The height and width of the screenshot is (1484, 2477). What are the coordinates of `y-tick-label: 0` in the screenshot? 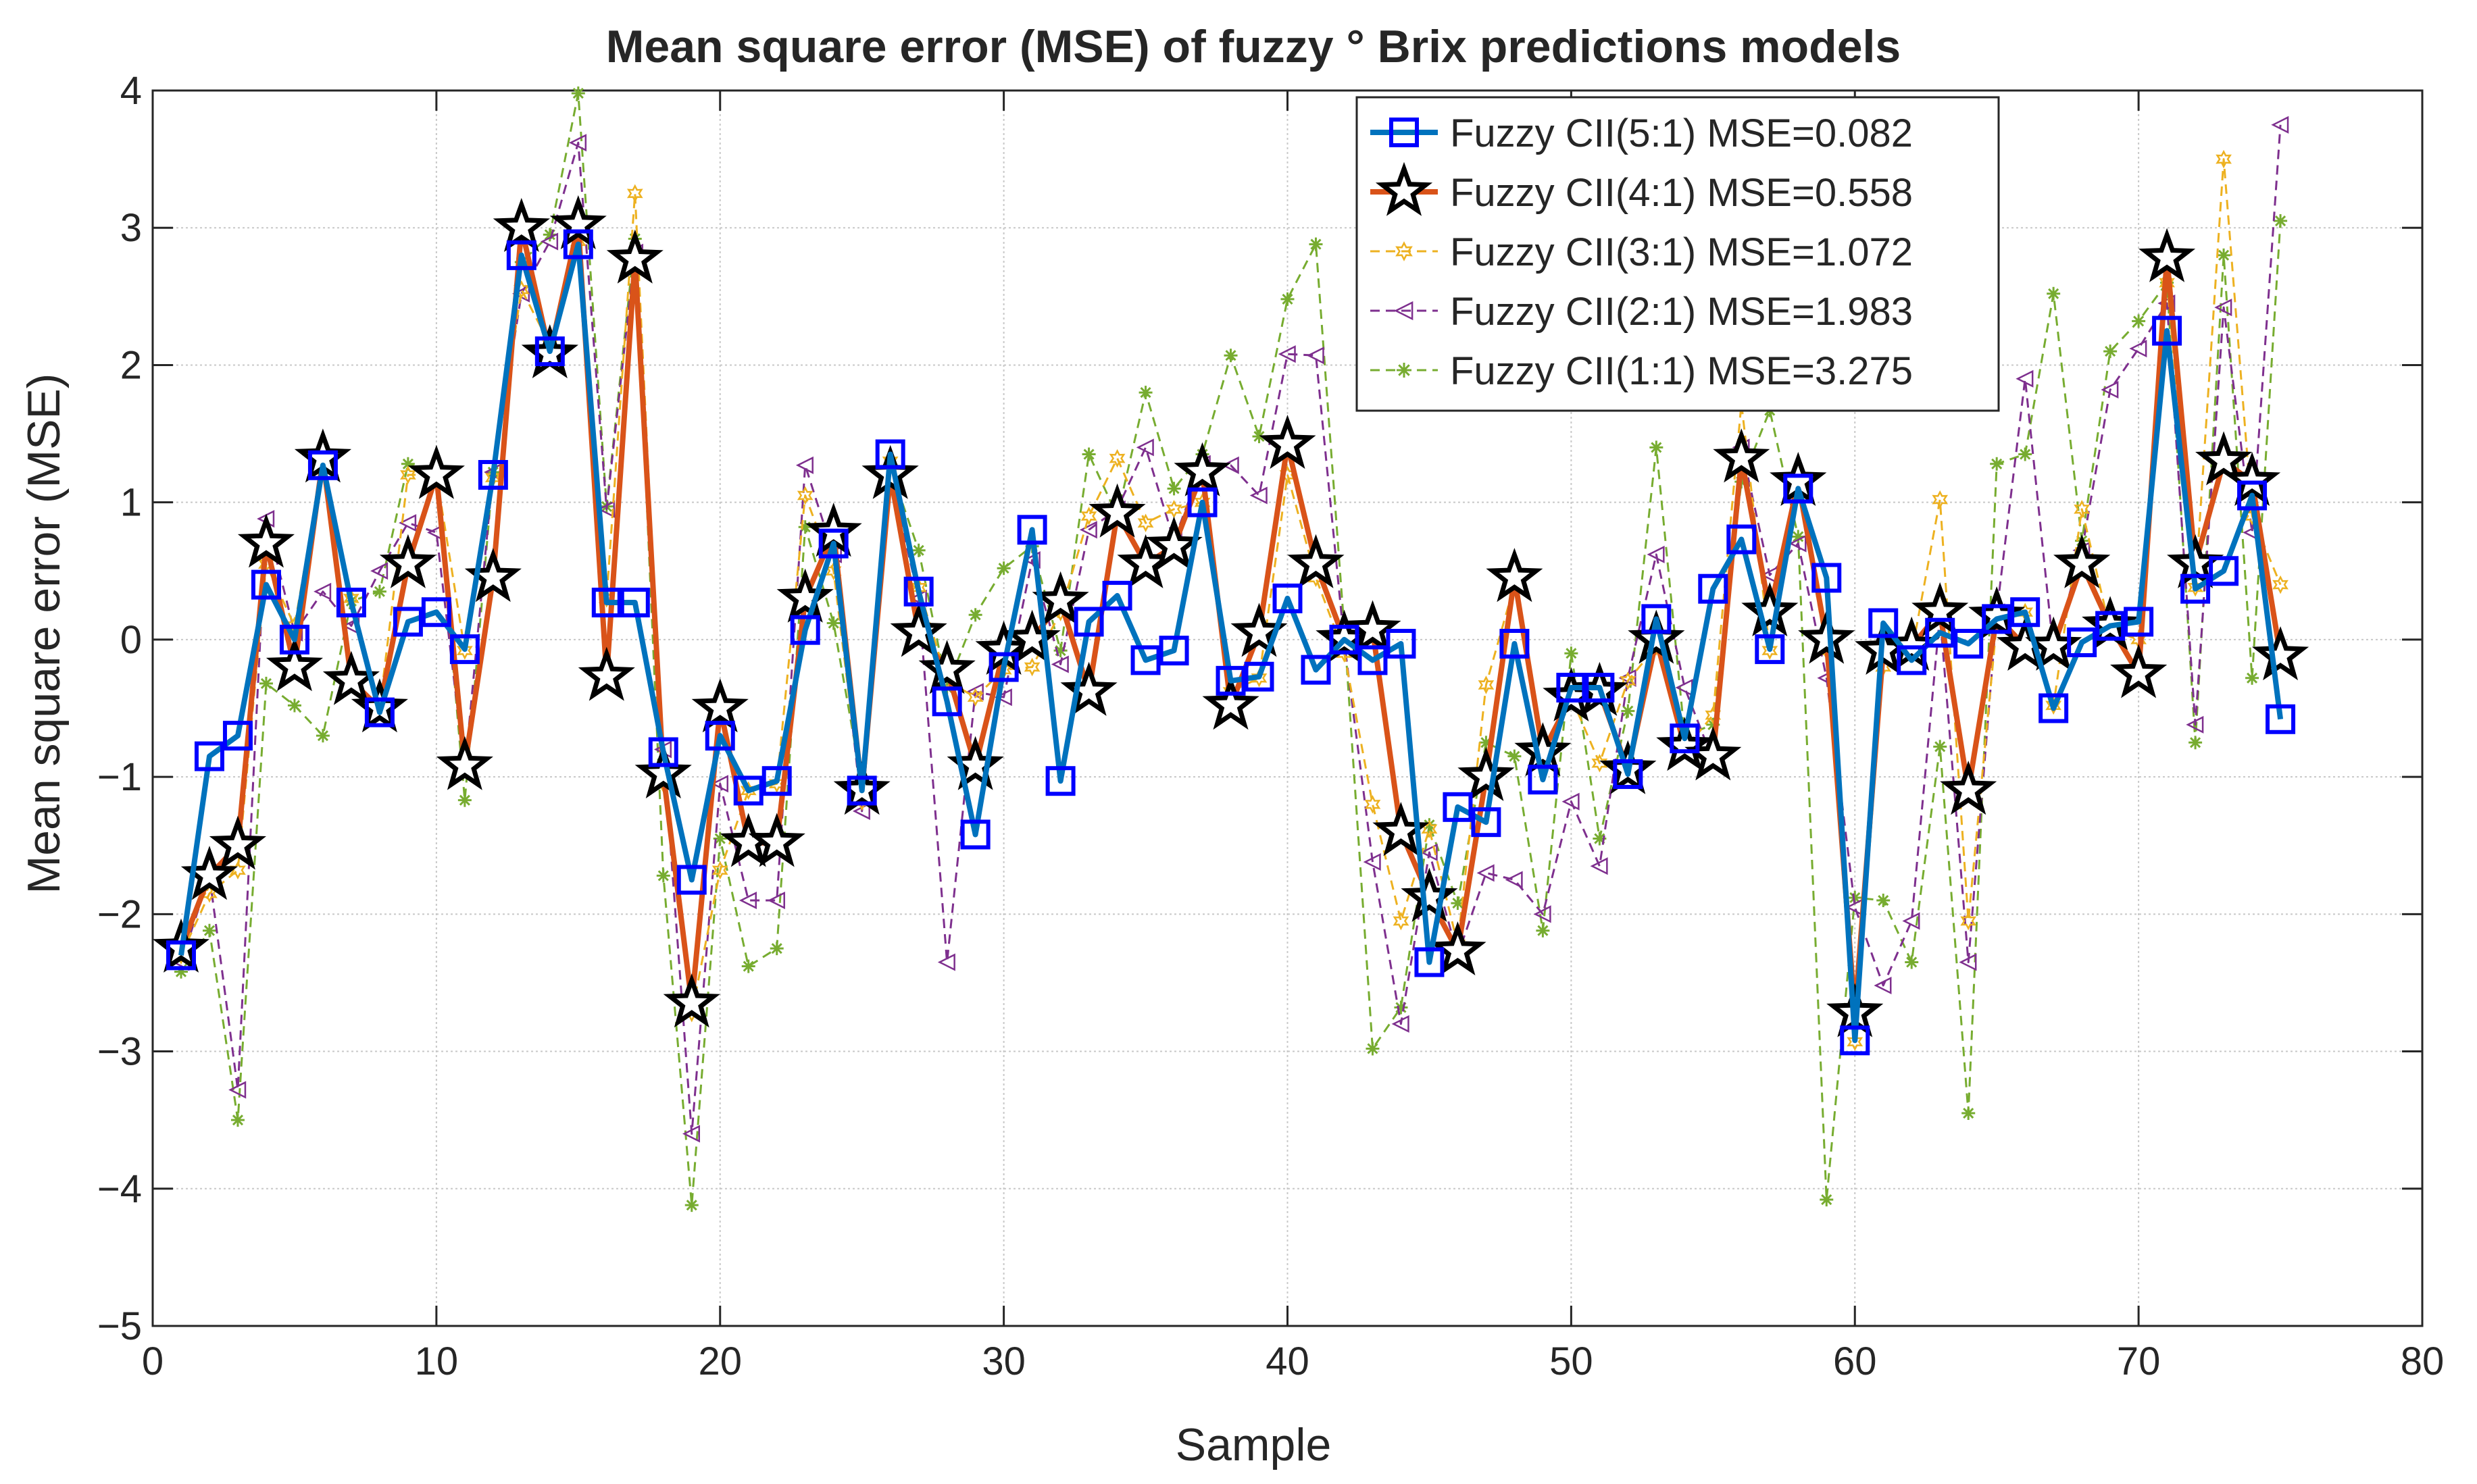 It's located at (131, 640).